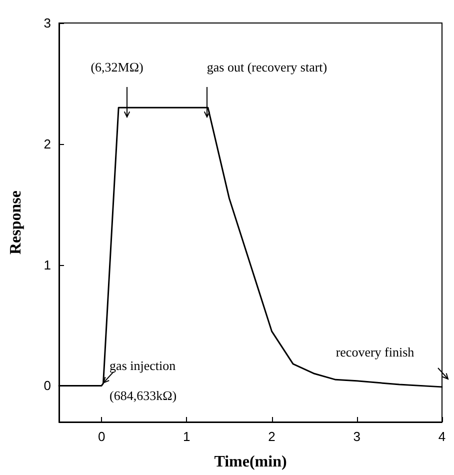 Image resolution: width=454 pixels, height=475 pixels. I want to click on annotation: gas out (recovery start), so click(267, 67).